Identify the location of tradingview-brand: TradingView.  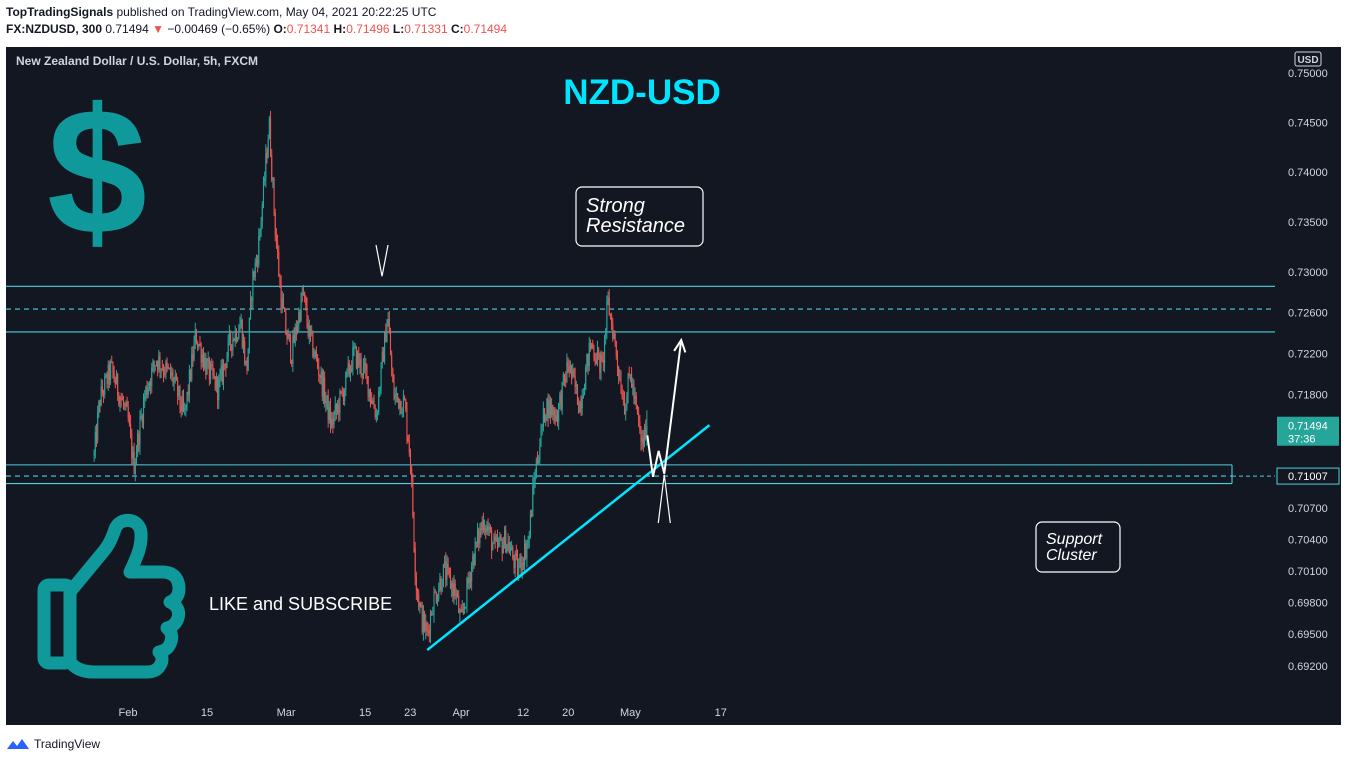
(67, 744).